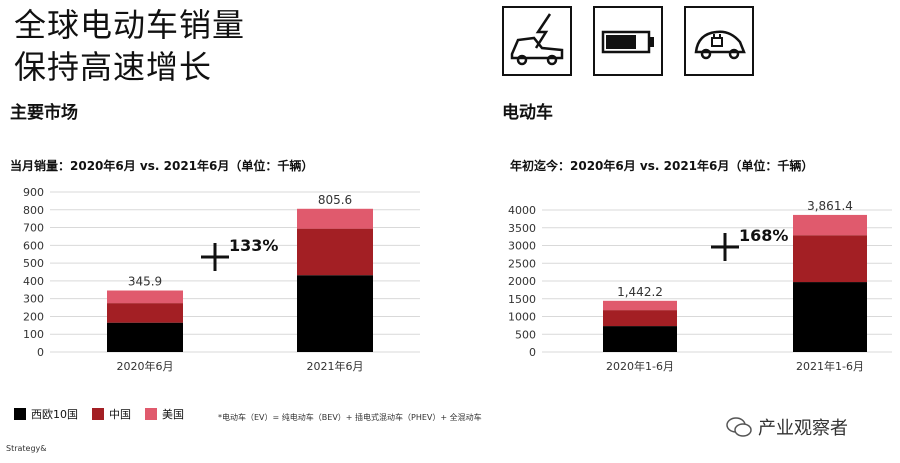  What do you see at coordinates (739, 427) in the screenshot?
I see `wechat-icon` at bounding box center [739, 427].